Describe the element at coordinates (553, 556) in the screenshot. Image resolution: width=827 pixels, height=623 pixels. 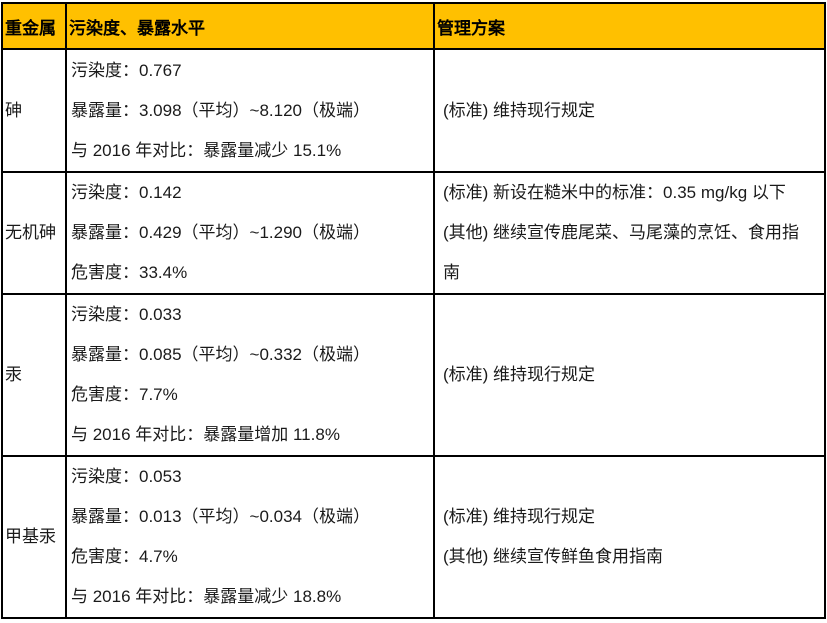
I see `plan-line: (其他) 继续宣传鲜鱼食用指南` at that location.